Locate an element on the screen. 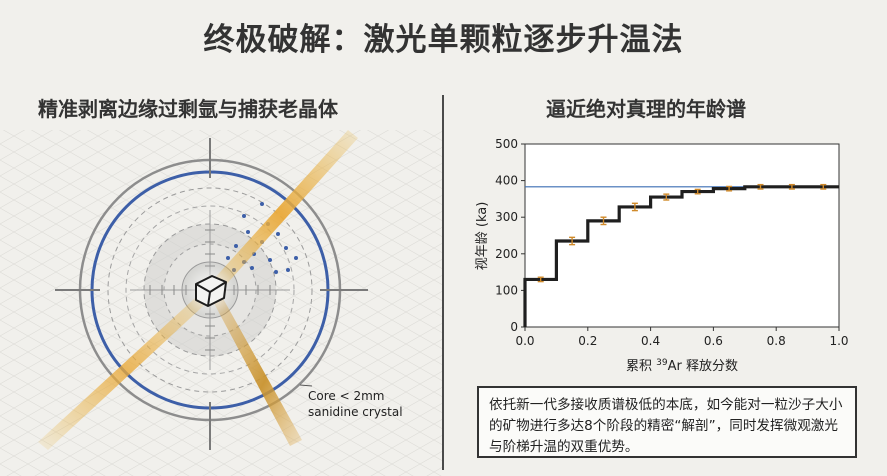 The height and width of the screenshot is (476, 887). y-tick-label: 0 is located at coordinates (514, 327).